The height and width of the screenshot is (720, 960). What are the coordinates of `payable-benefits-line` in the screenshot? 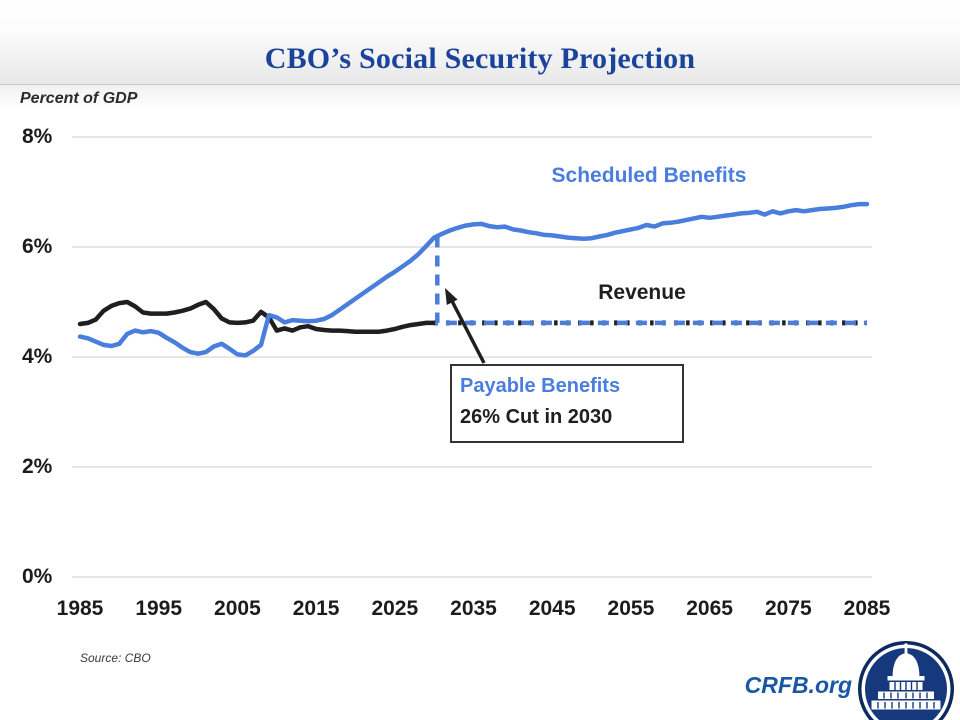 It's located at (651, 281).